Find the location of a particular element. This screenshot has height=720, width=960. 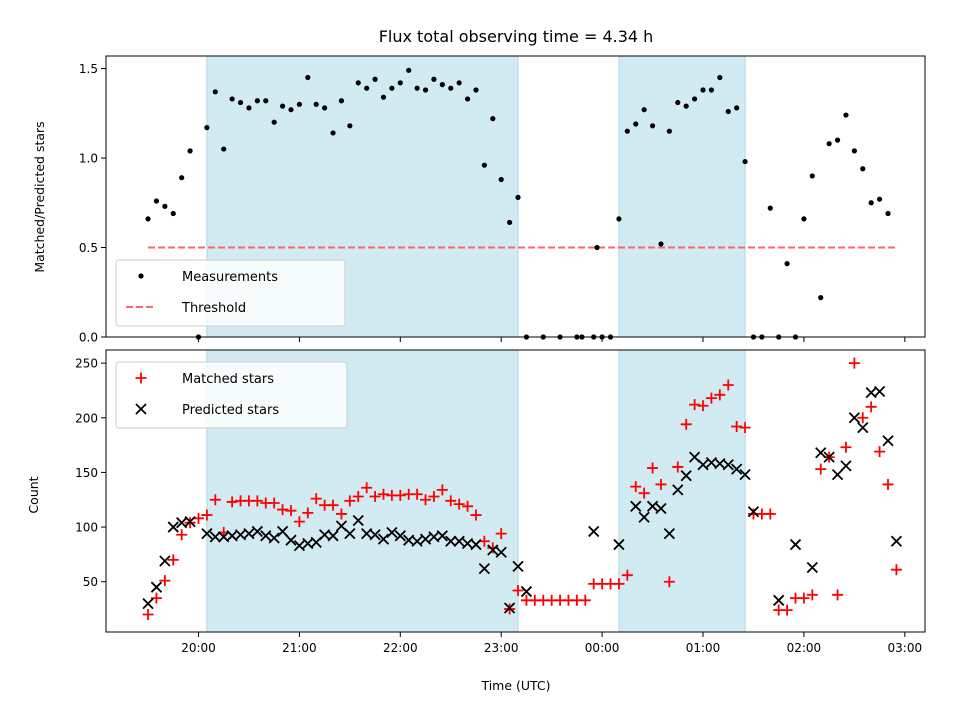

y-tick-label: 100 is located at coordinates (86, 528).